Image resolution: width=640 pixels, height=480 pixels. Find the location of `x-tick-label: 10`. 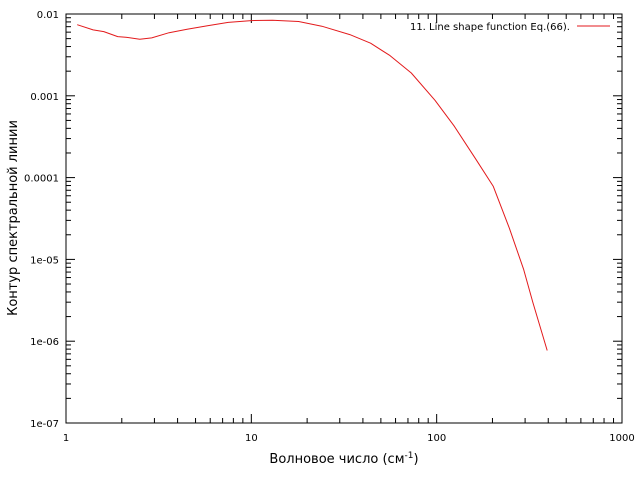

x-tick-label: 10 is located at coordinates (251, 438).